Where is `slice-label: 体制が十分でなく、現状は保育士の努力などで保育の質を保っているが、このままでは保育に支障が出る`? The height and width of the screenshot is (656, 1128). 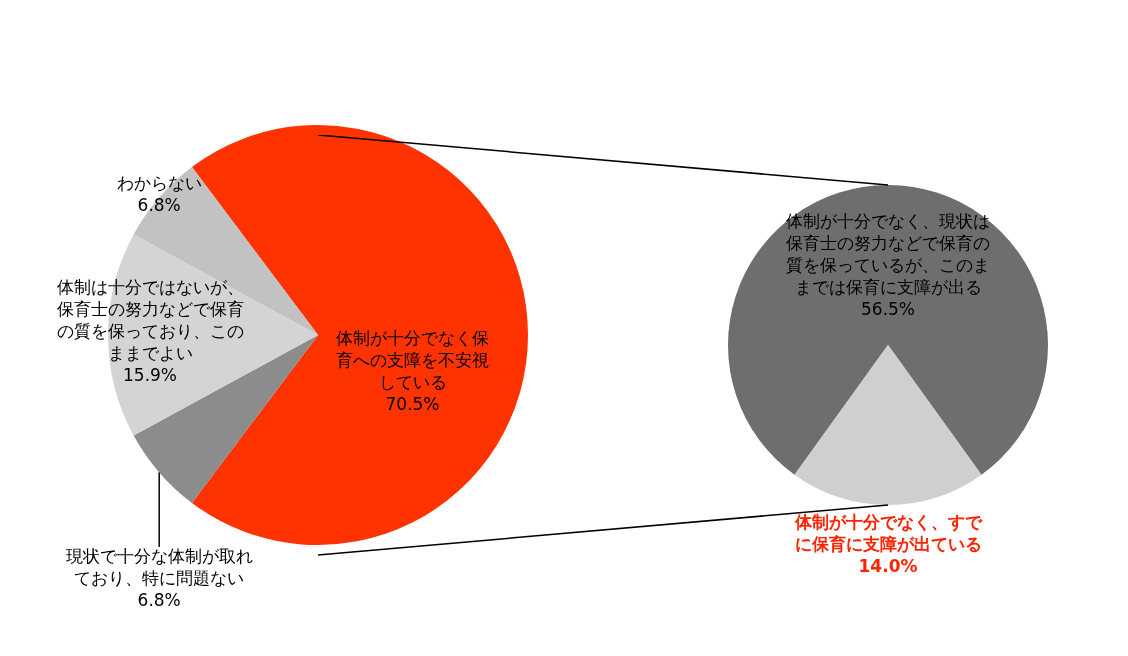 slice-label: 体制が十分でなく、現状は保育士の努力などで保育の質を保っているが、このままでは保育に支障が出る is located at coordinates (888, 253).